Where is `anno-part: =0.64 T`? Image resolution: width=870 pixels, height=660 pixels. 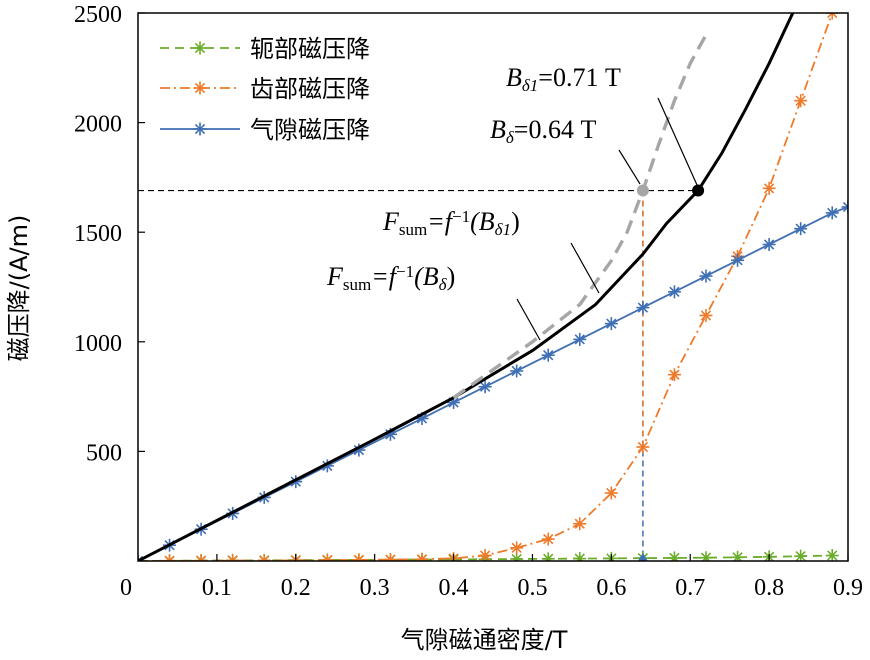 anno-part: =0.64 T is located at coordinates (555, 129).